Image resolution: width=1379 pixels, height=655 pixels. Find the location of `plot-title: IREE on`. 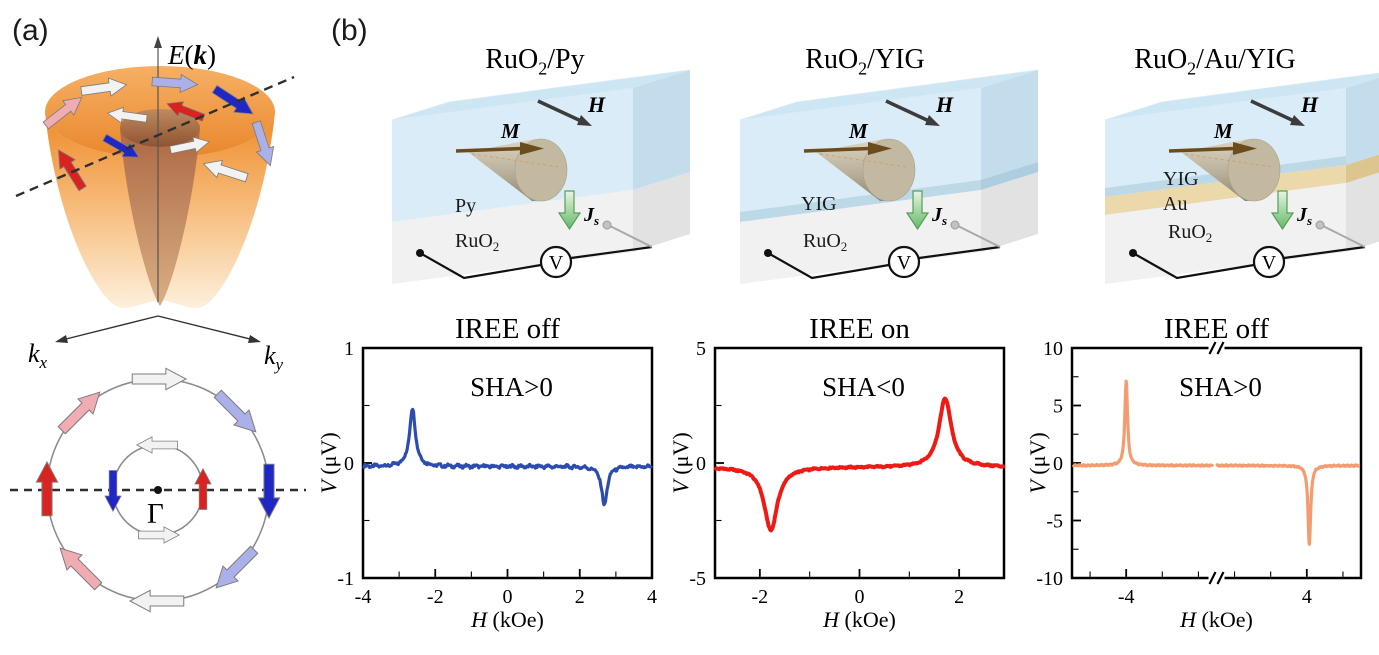

plot-title: IREE on is located at coordinates (859, 329).